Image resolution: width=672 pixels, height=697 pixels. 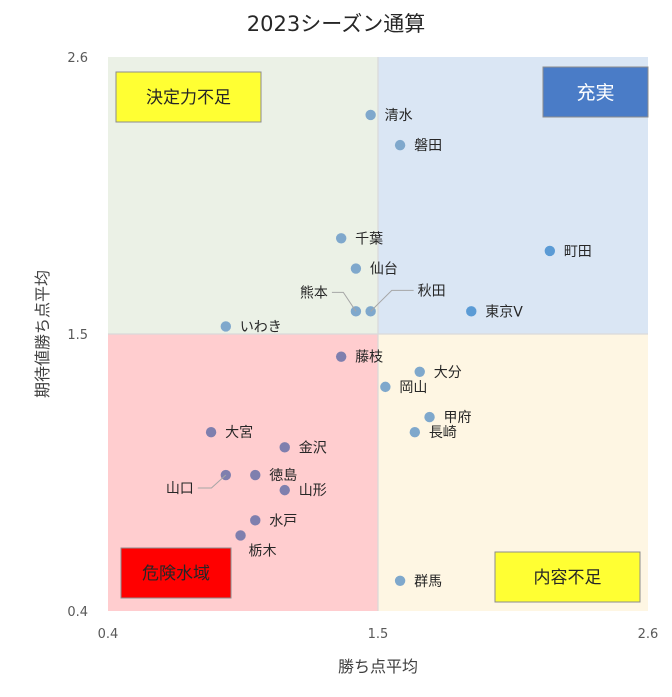 I want to click on x-tick-label: 0.4, so click(x=108, y=634).